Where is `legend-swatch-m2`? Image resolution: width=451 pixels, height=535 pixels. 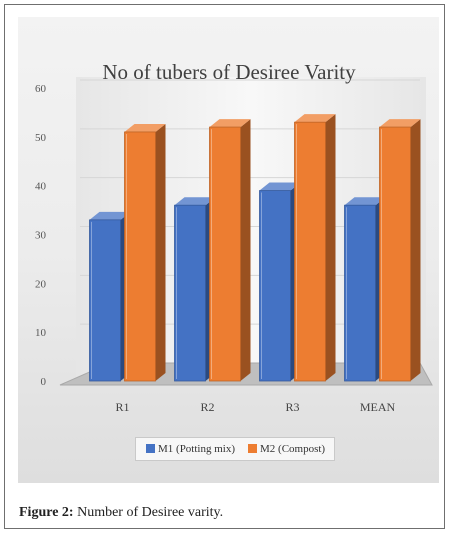
legend-swatch-m2 is located at coordinates (252, 448).